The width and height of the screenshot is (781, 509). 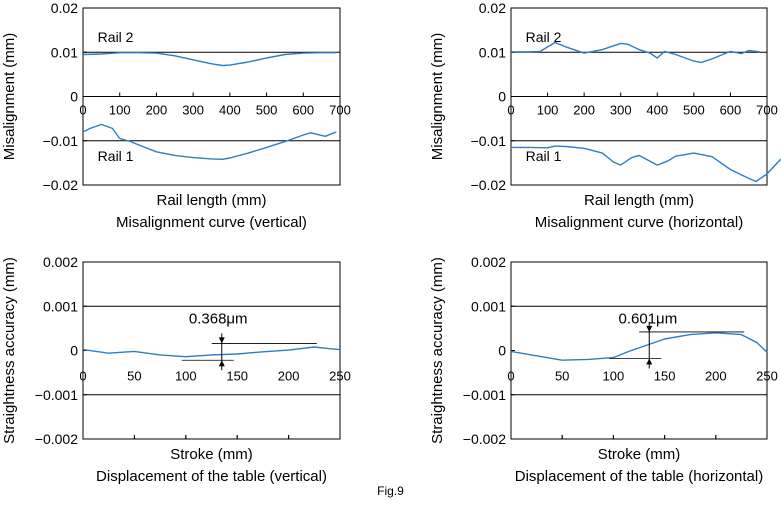 What do you see at coordinates (218, 319) in the screenshot?
I see `bracket-label: 0.368μm` at bounding box center [218, 319].